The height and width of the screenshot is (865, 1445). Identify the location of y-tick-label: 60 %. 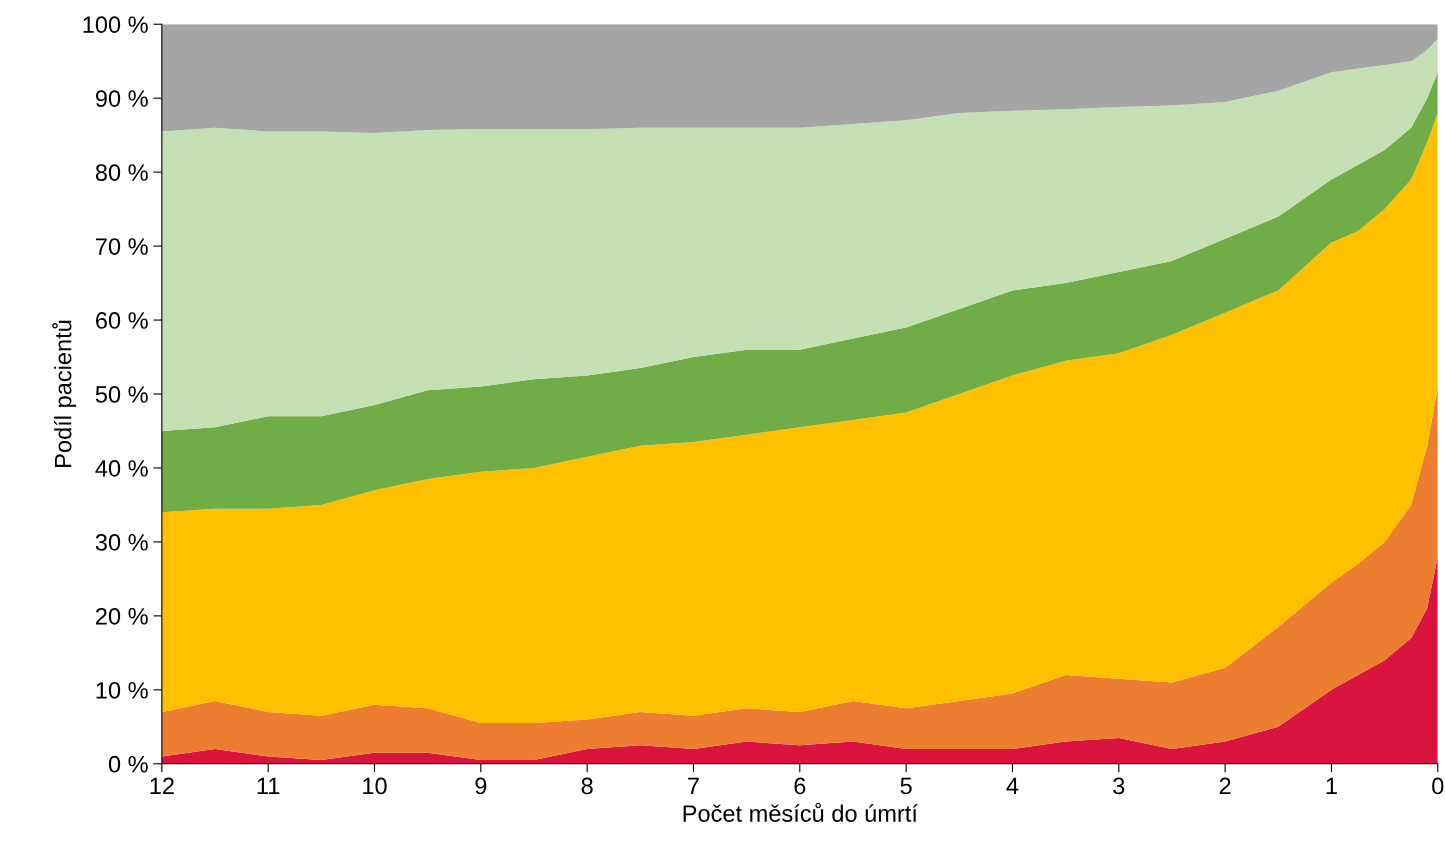
(122, 320).